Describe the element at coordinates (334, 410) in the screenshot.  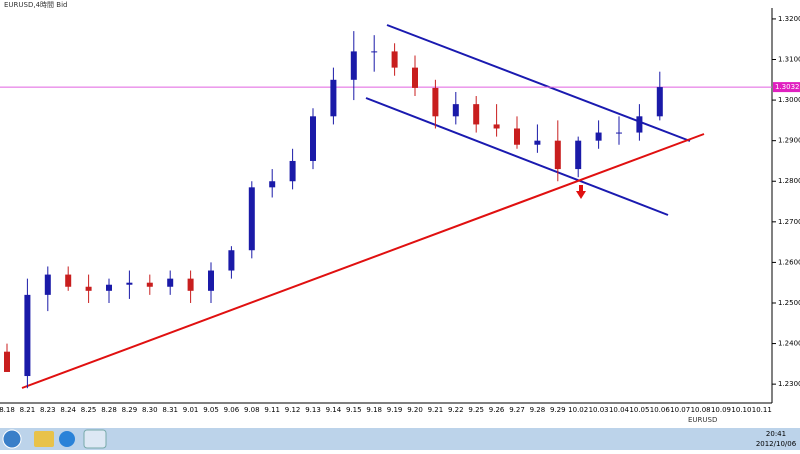
I see `x-tick-label: 9.14` at that location.